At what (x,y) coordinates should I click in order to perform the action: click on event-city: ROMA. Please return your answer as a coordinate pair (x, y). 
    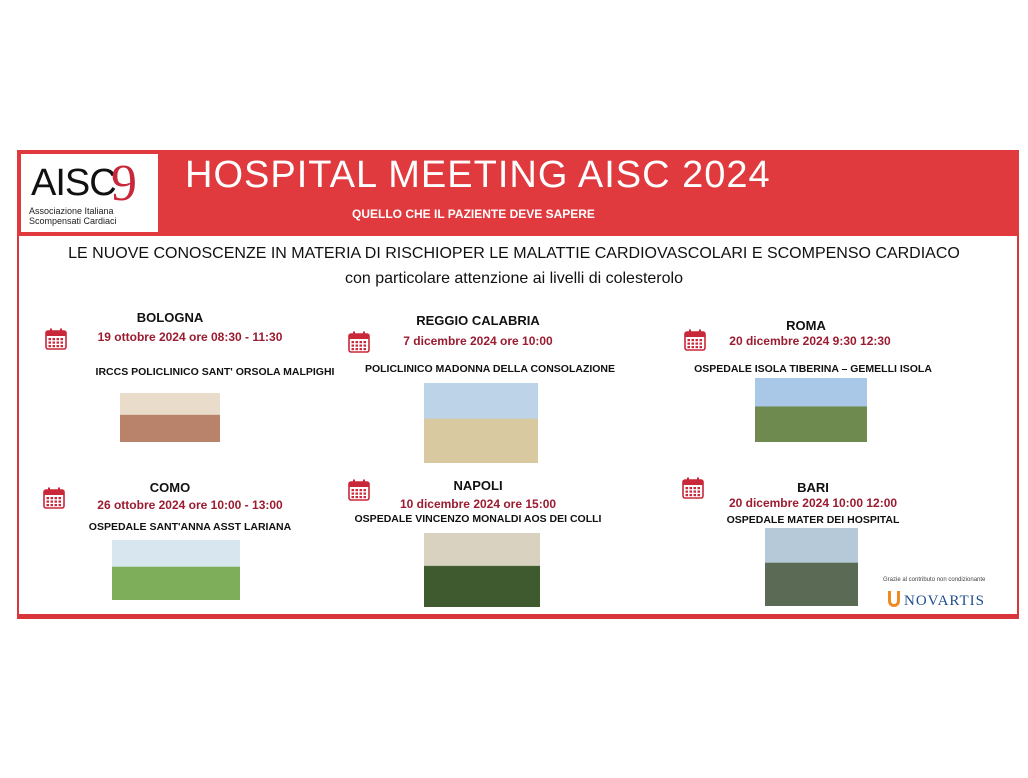
    Looking at the image, I should click on (806, 325).